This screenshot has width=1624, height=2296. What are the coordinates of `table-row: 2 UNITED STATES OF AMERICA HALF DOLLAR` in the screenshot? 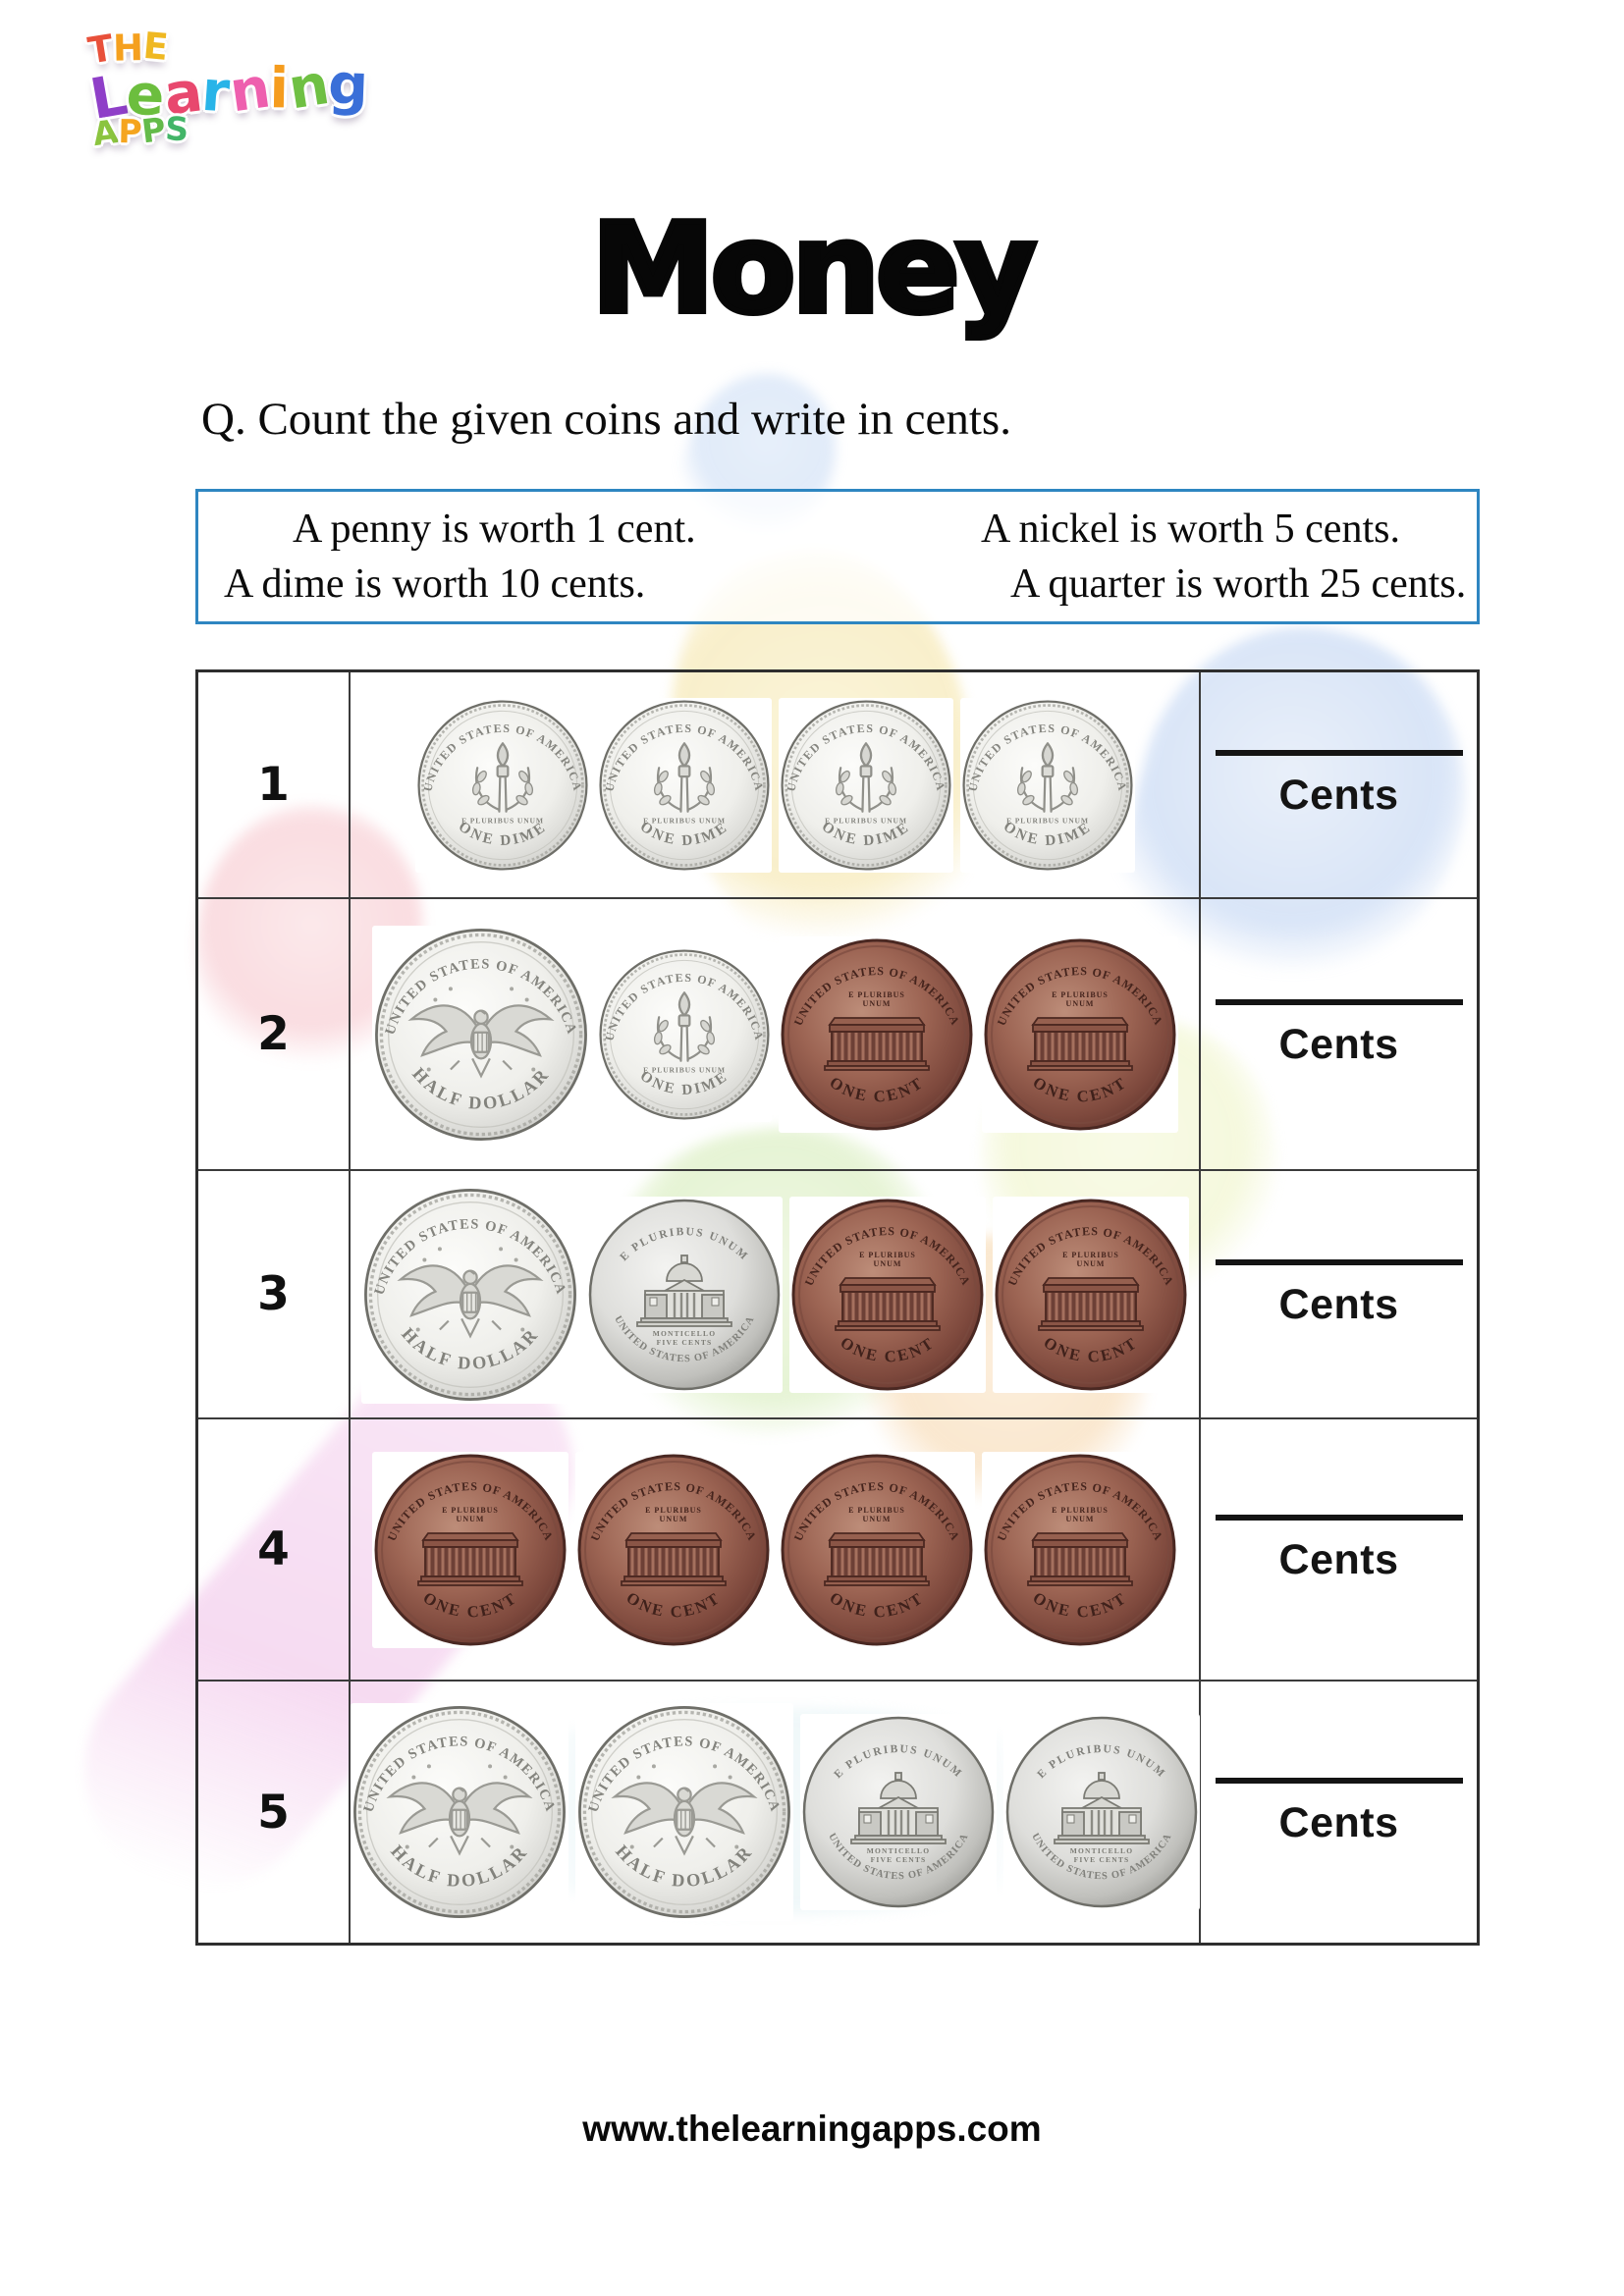 It's located at (837, 1035).